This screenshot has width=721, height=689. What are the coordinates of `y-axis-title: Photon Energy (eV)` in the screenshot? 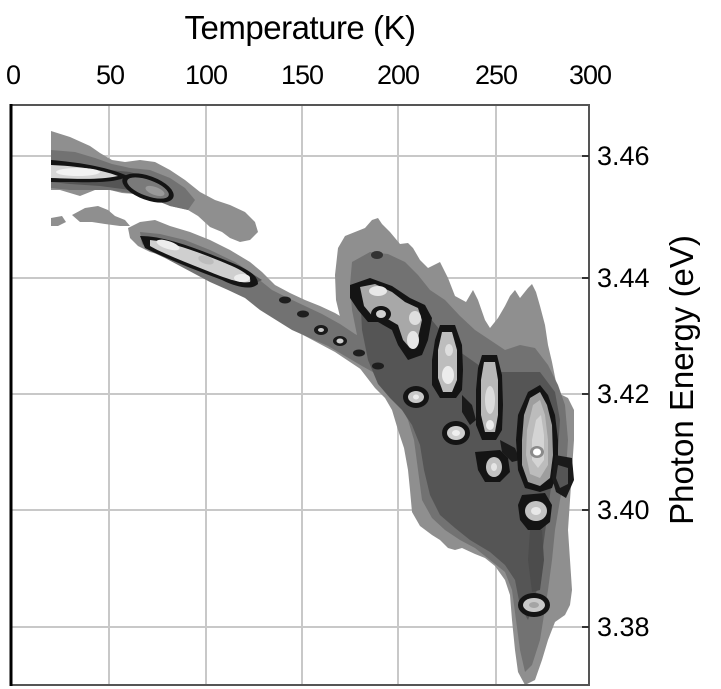 It's located at (681, 380).